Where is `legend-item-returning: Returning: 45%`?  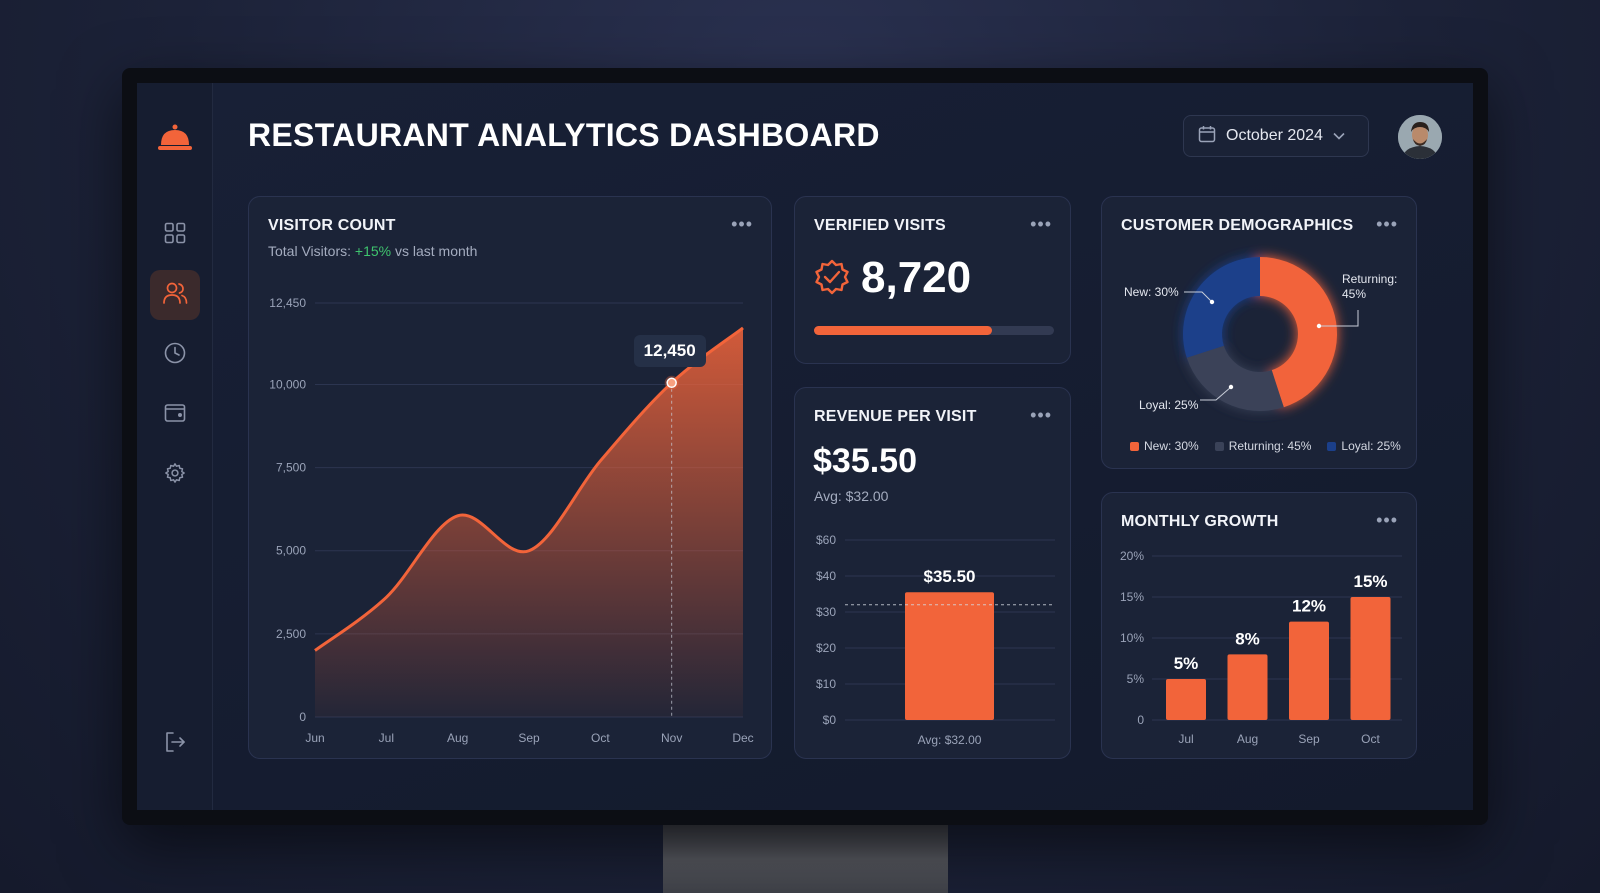
legend-item-returning: Returning: 45% is located at coordinates (1263, 446).